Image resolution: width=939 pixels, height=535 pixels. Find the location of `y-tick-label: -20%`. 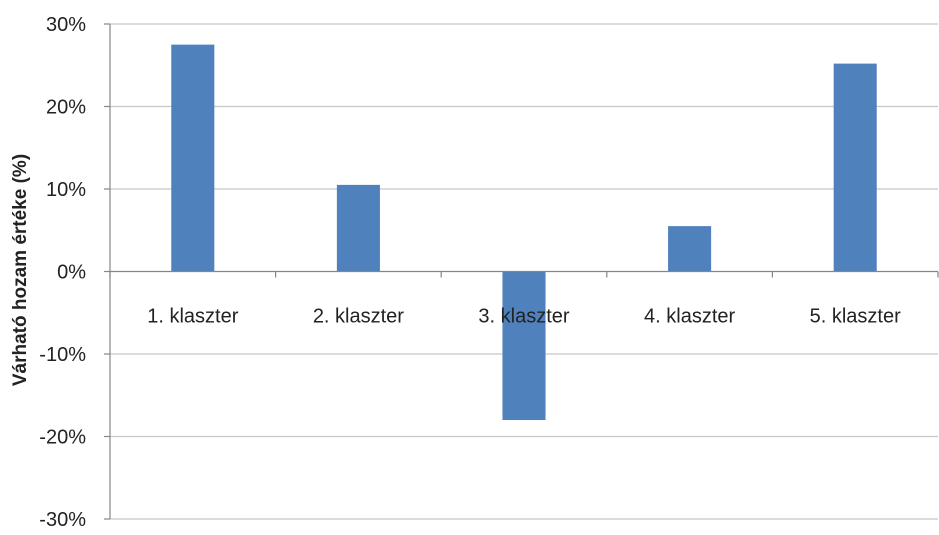

y-tick-label: -20% is located at coordinates (62, 438).